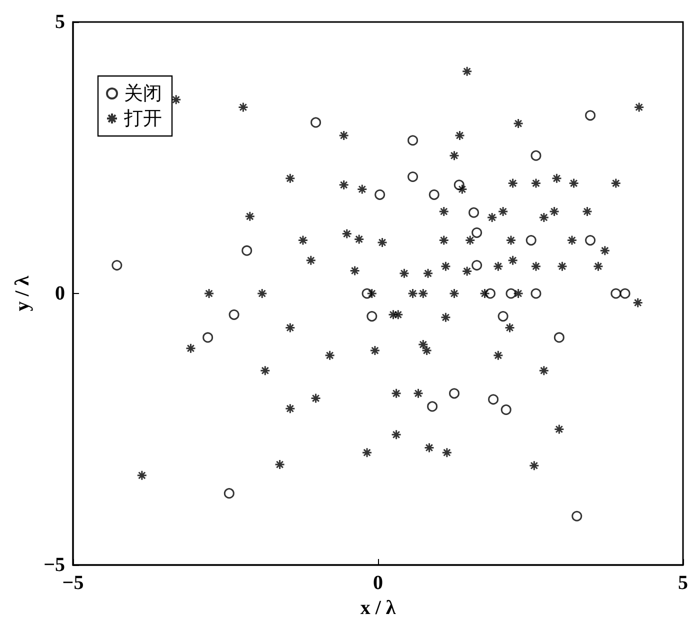 The width and height of the screenshot is (700, 634). Describe the element at coordinates (142, 119) in the screenshot. I see `legend-label: 打开` at that location.